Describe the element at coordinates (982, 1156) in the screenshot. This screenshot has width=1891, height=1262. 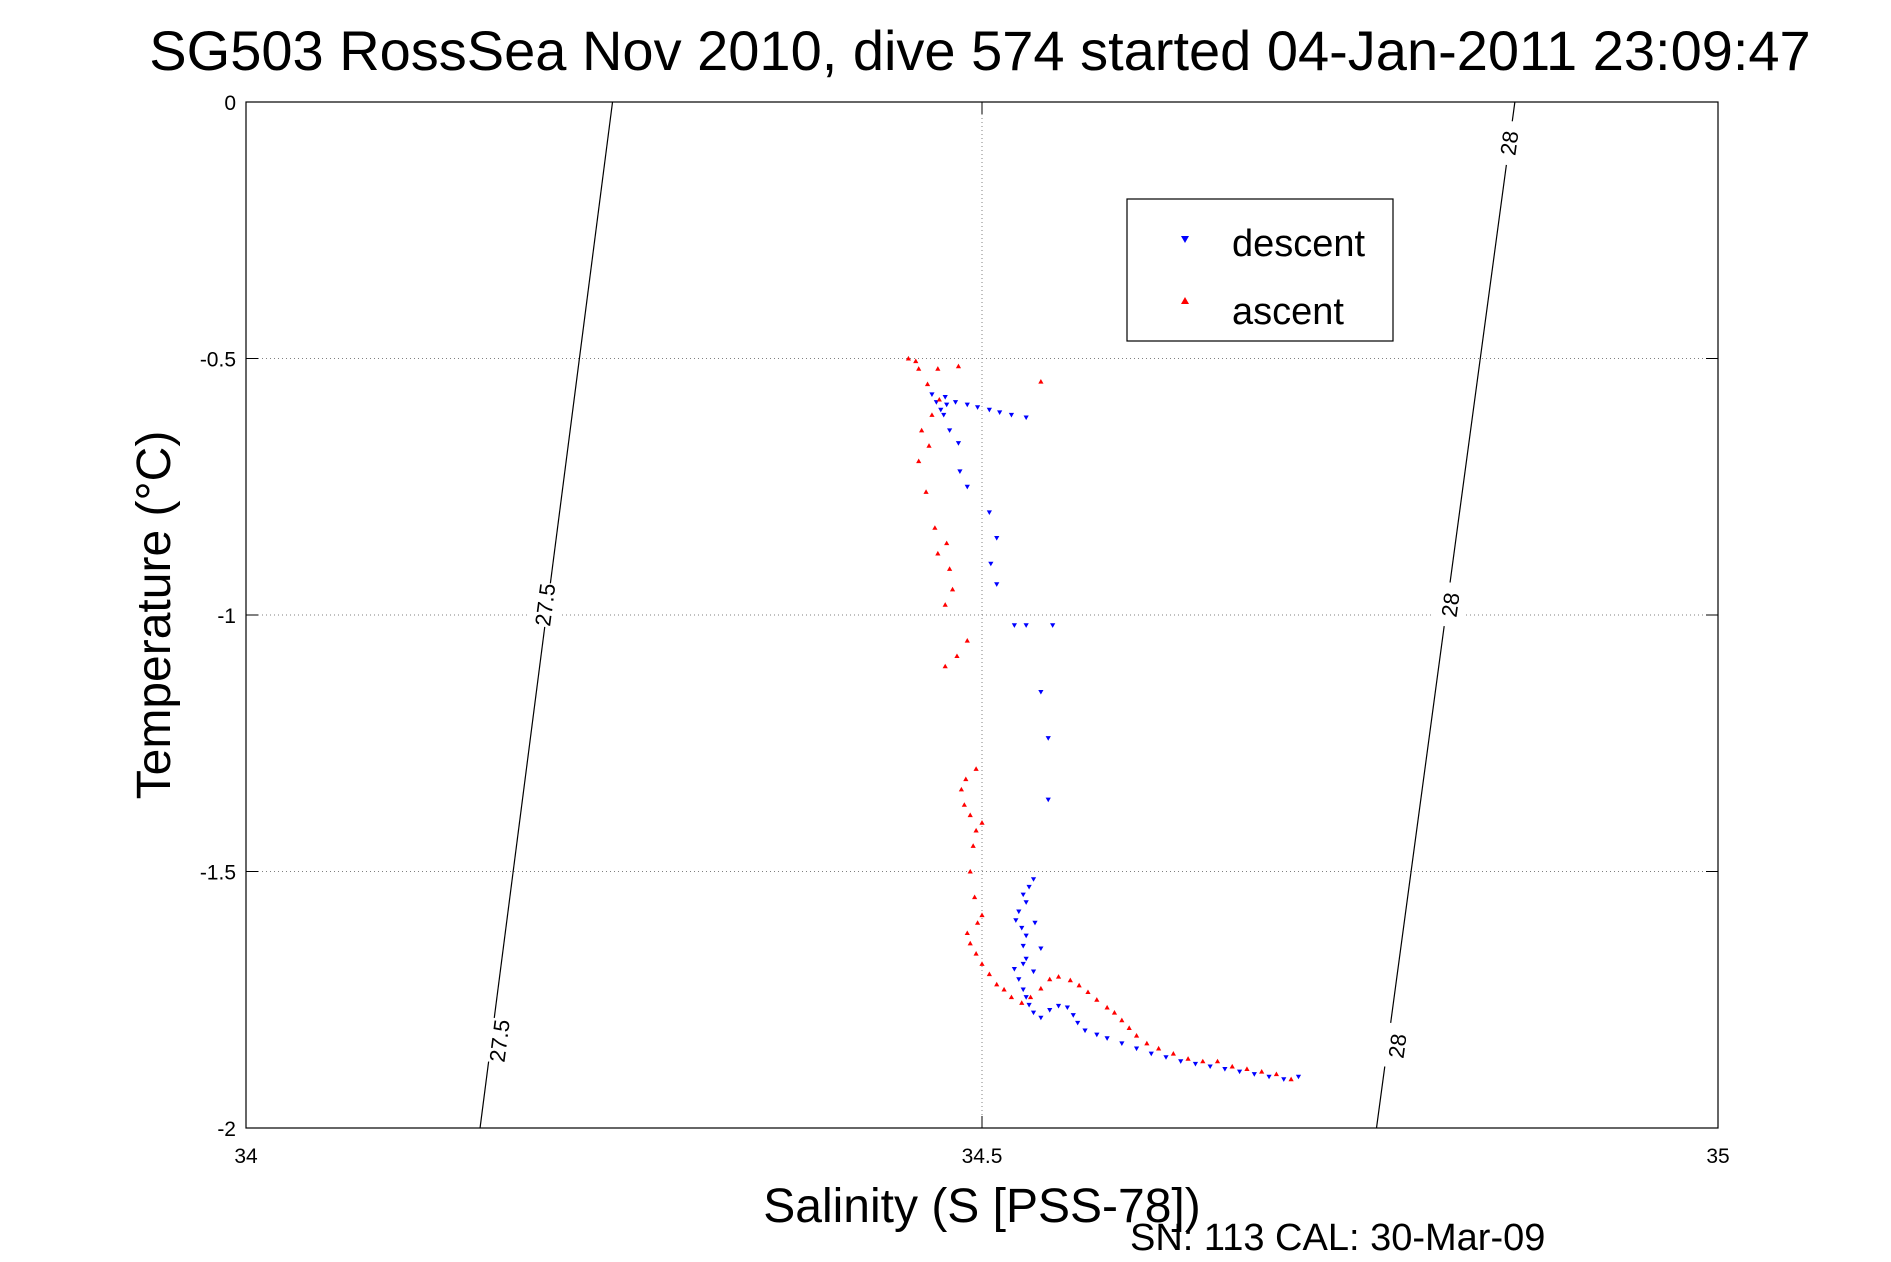
I see `x-tick-label-1: 34.5` at that location.